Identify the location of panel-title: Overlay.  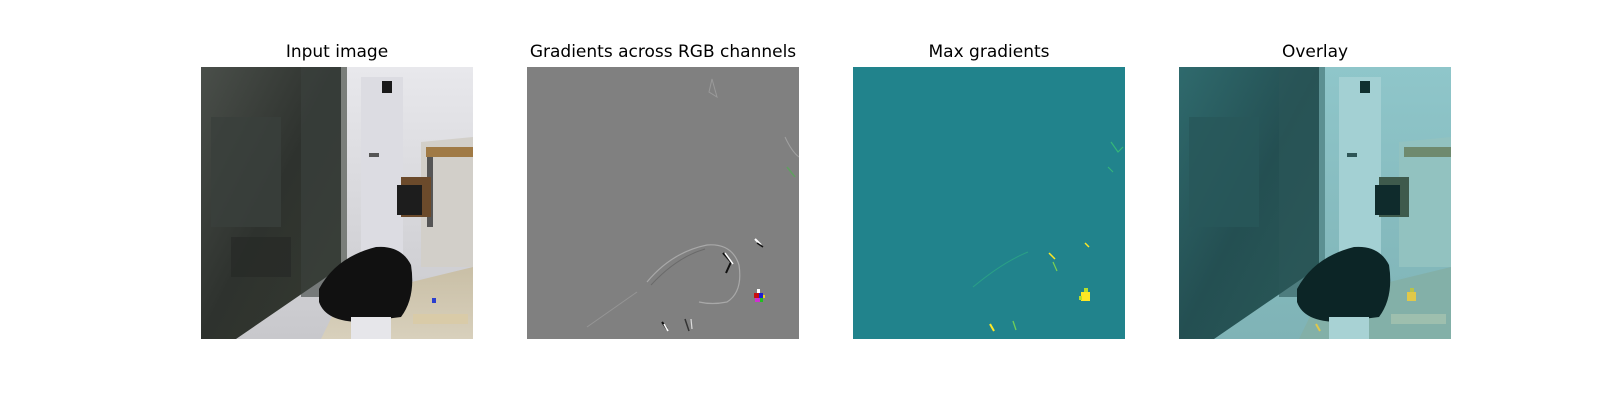
(1315, 52).